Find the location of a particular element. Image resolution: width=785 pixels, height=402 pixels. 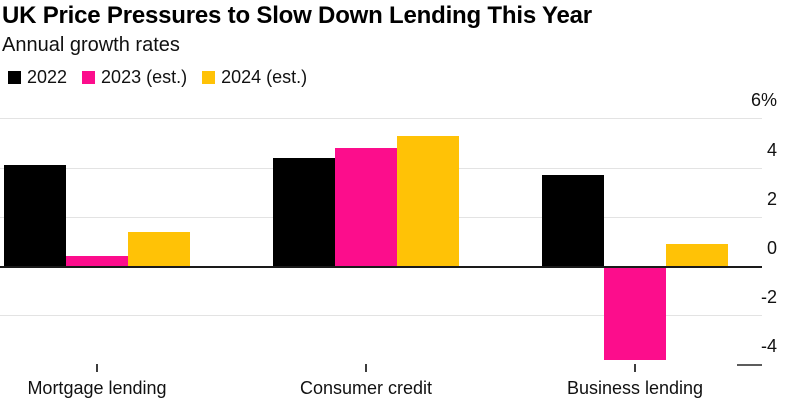

legend: 2022 2023 (est.) 2024 (est.) is located at coordinates (157, 77).